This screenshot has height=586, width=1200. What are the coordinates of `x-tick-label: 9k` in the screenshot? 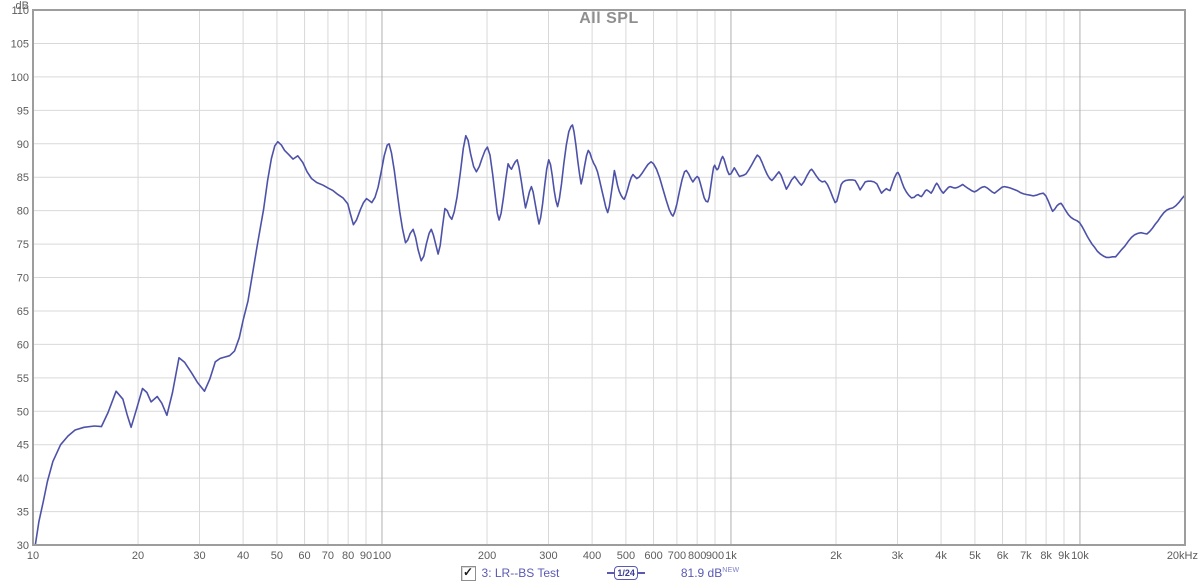 It's located at (1064, 556).